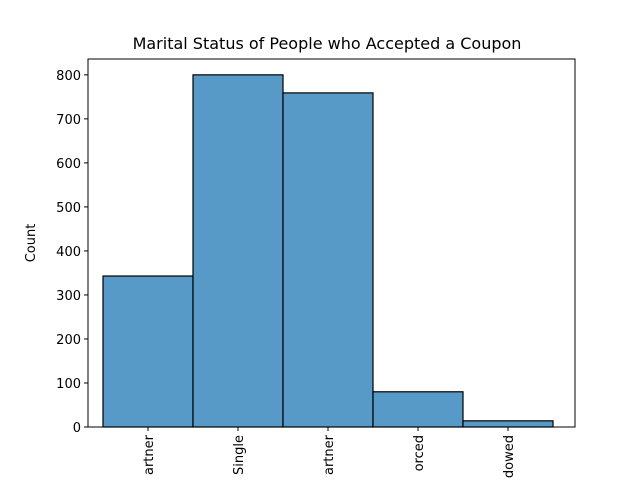  Describe the element at coordinates (68, 296) in the screenshot. I see `y-tick-label: 300` at that location.